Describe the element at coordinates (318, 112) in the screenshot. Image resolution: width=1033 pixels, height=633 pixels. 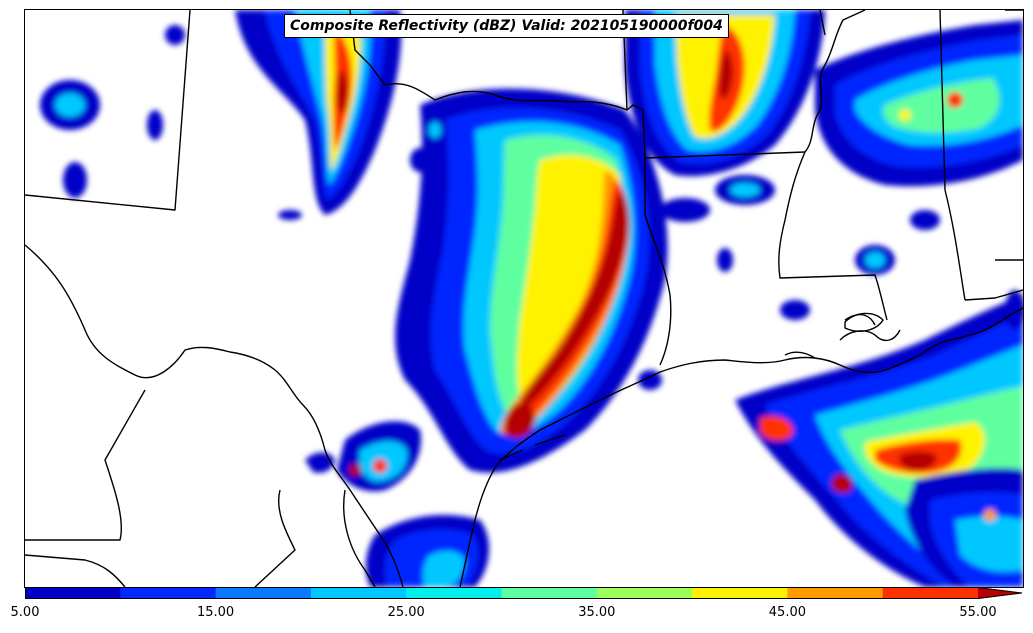
I see `northwest-storm-band` at that location.